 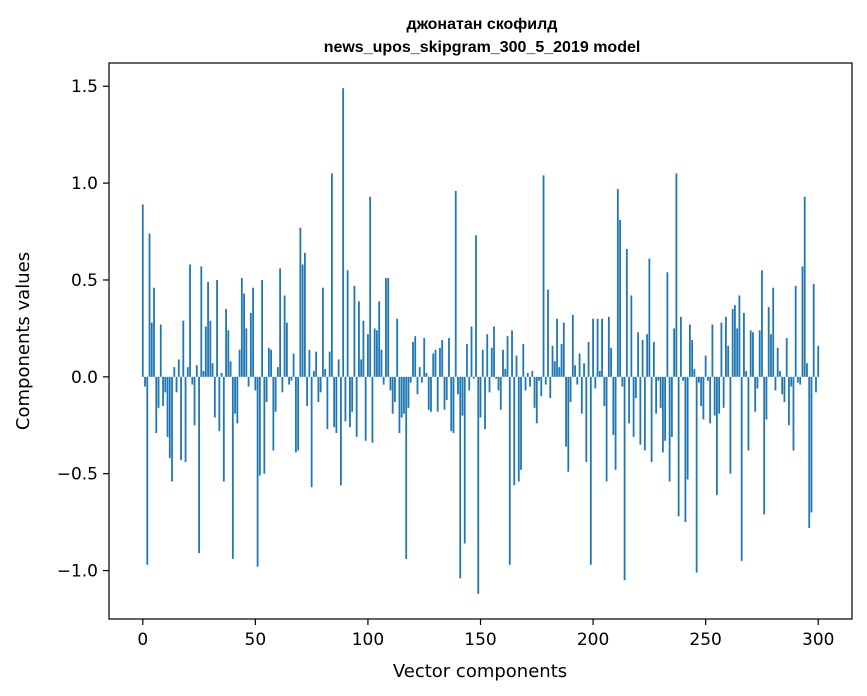 I want to click on chart-subtitle: news_upos_skipgram_300_5_2019 model, so click(x=482, y=47).